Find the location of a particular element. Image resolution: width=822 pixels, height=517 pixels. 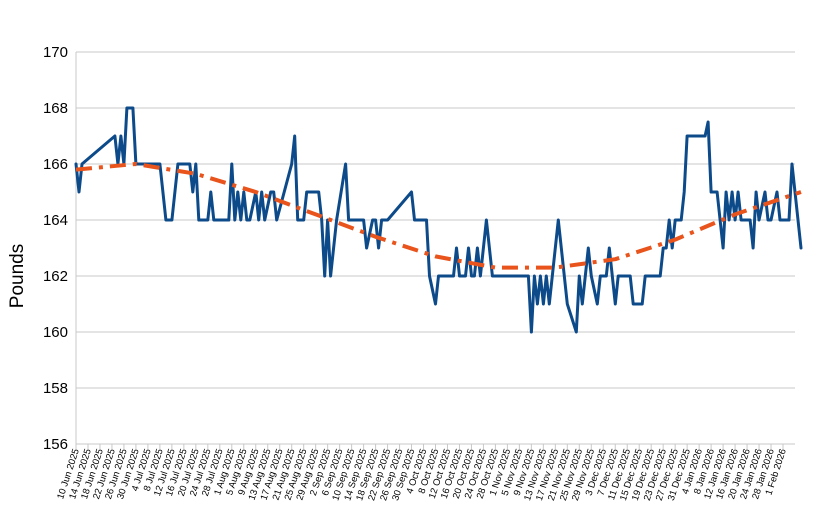

y-tick-label: 162 is located at coordinates (55, 276).